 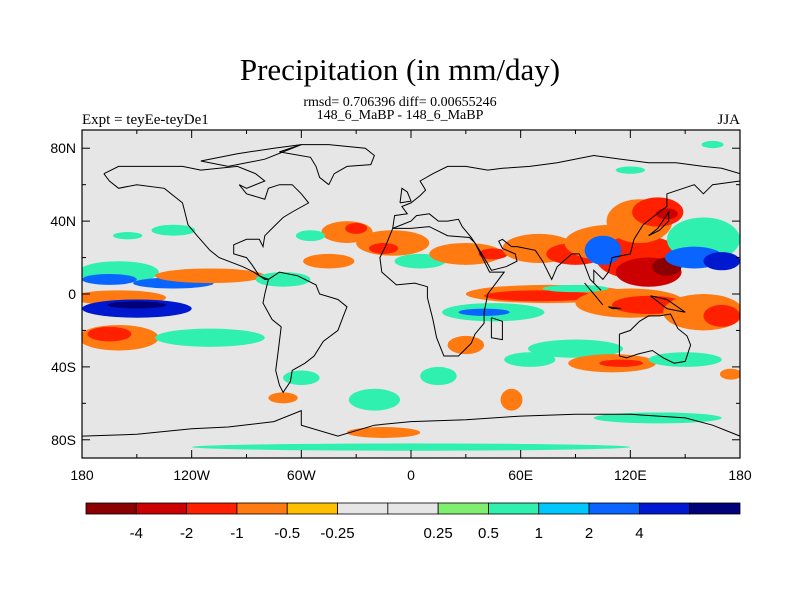 What do you see at coordinates (63, 221) in the screenshot?
I see `lat-tick-label: 40N` at bounding box center [63, 221].